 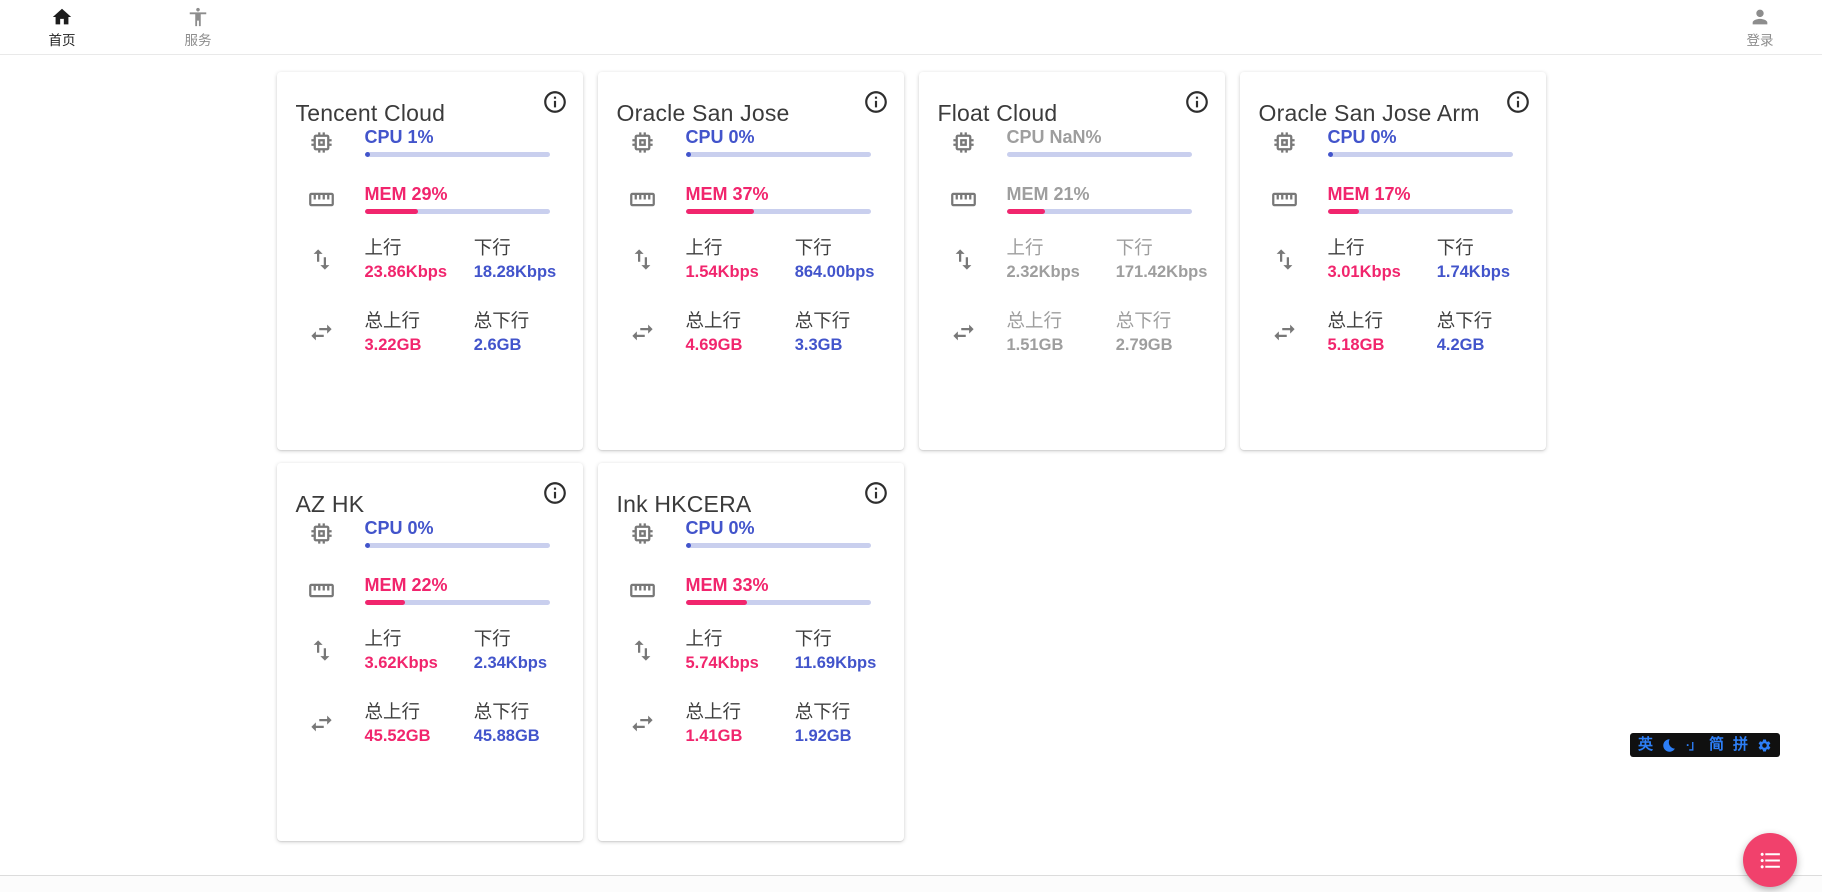 I want to click on swap-vertical-icon, so click(x=1284, y=259).